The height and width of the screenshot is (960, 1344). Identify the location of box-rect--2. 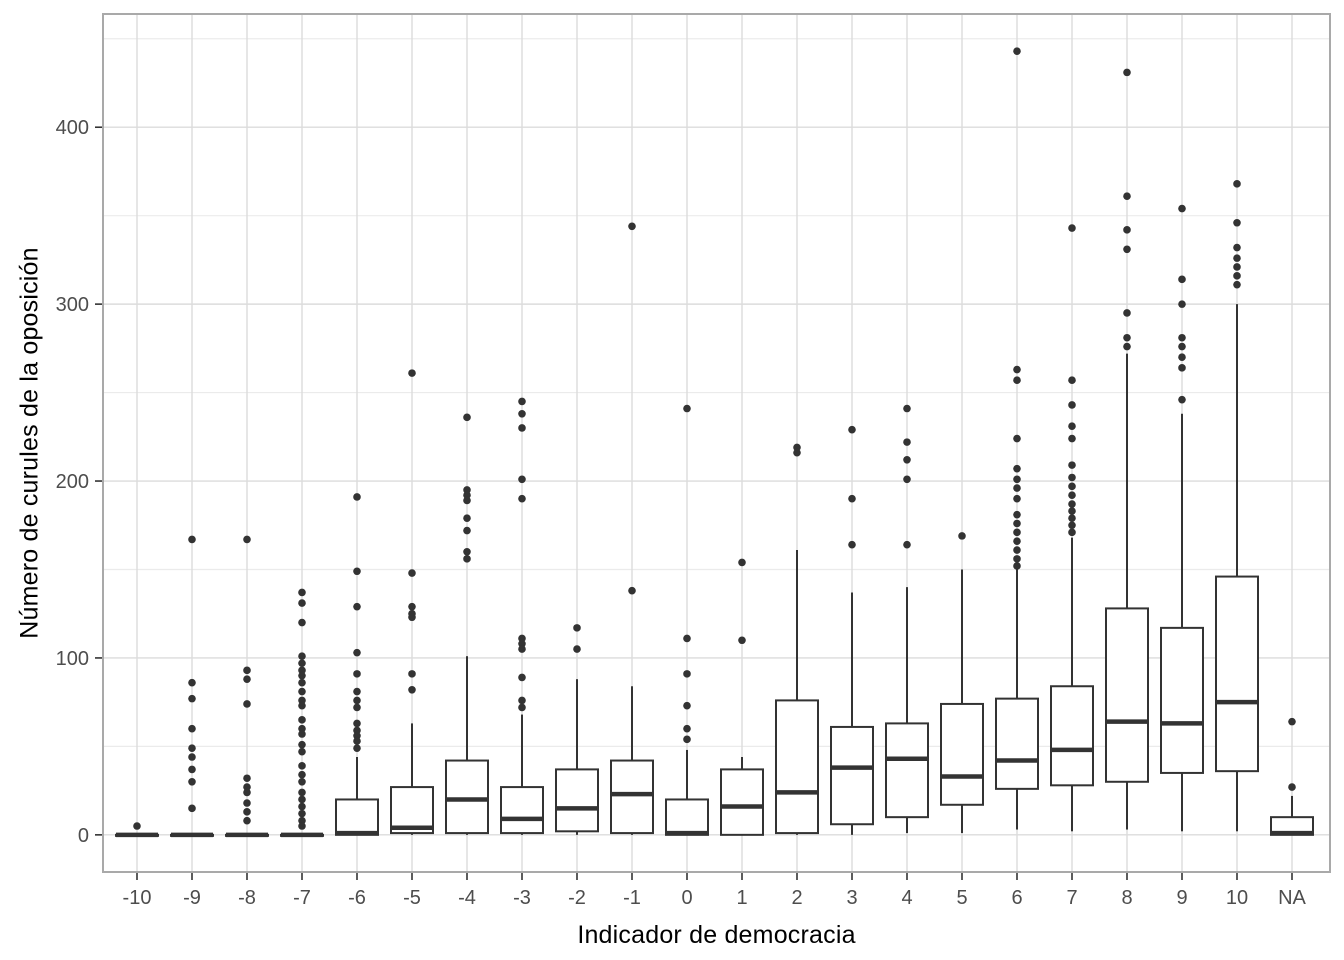
(577, 800).